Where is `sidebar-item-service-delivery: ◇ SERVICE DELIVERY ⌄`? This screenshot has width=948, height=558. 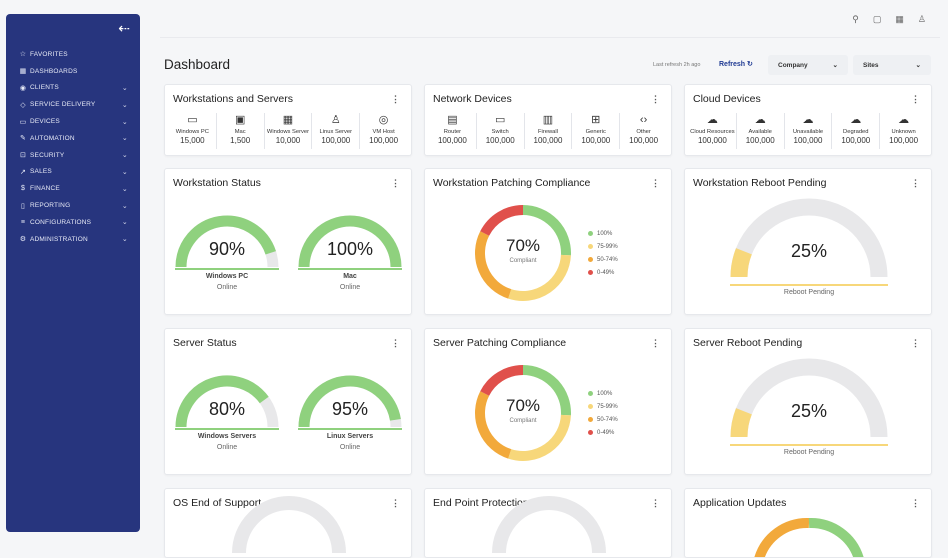
sidebar-item-service-delivery: ◇ SERVICE DELIVERY ⌄ is located at coordinates (73, 104).